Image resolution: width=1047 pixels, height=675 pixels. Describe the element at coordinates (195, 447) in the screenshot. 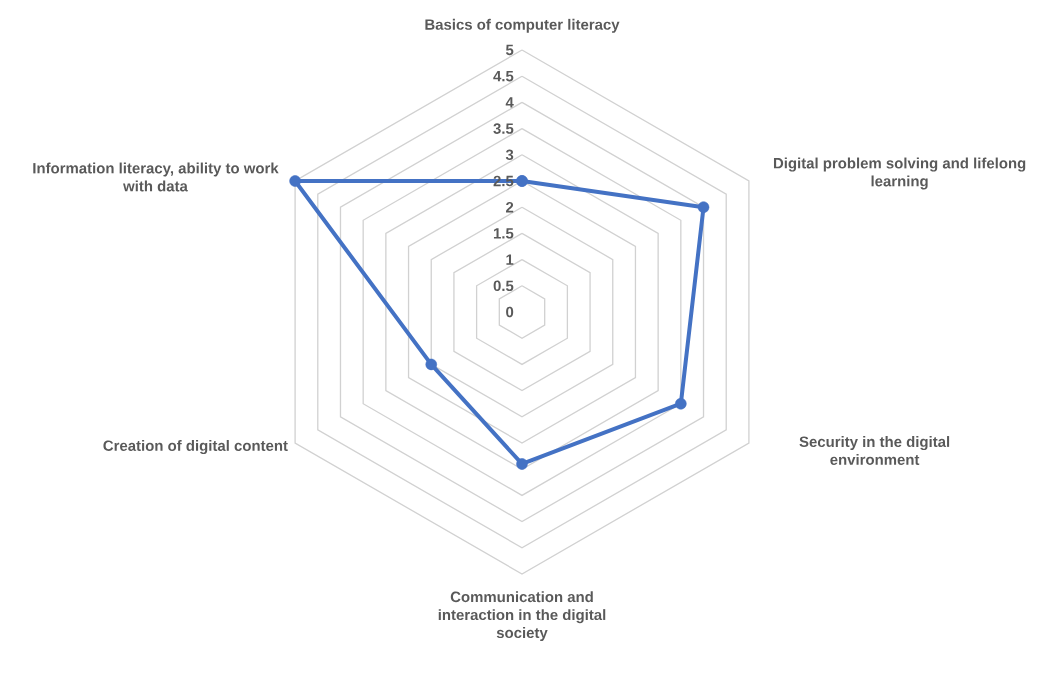

I see `spoke-label: Creation of digital content` at that location.